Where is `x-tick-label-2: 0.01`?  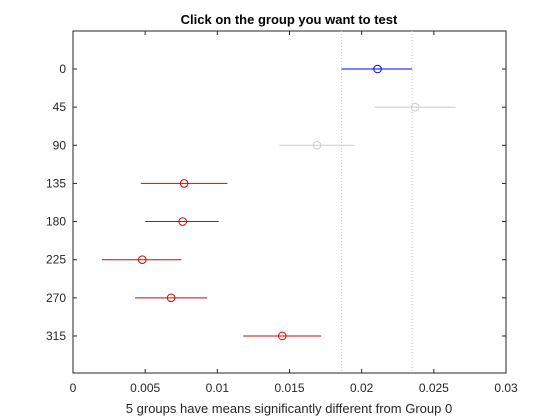
x-tick-label-2: 0.01 is located at coordinates (218, 388).